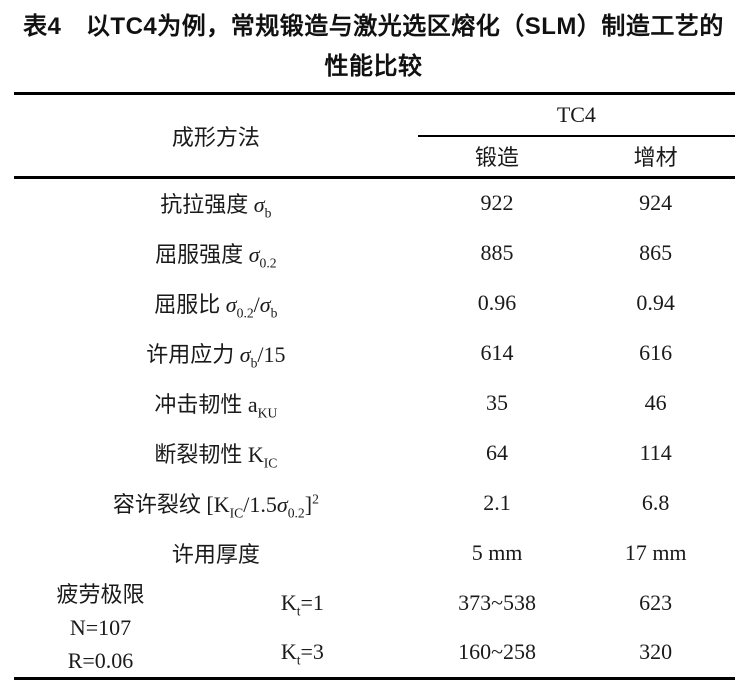 This screenshot has width=747, height=695. I want to click on kt-condition: Kt=3, so click(302, 653).